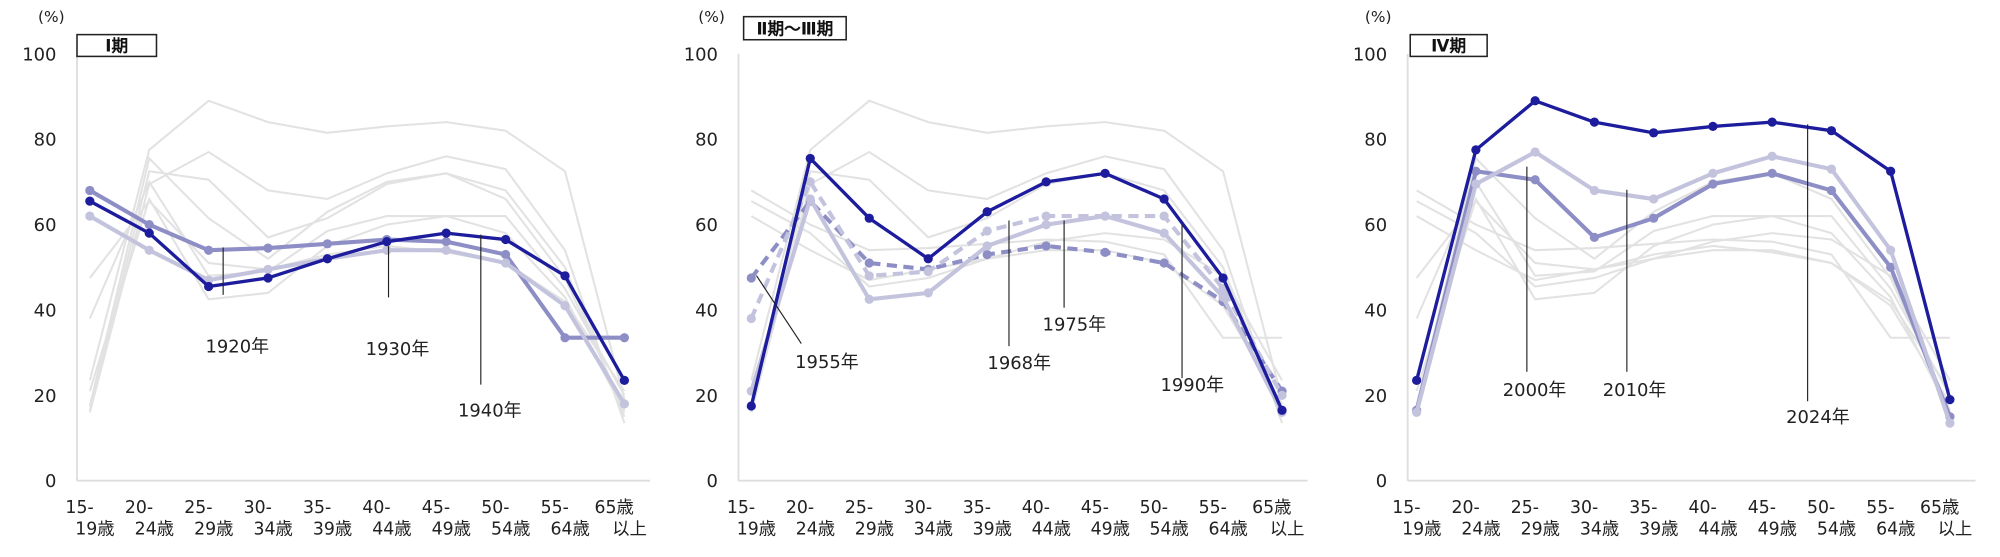 This screenshot has width=2000, height=557. What do you see at coordinates (795, 29) in the screenshot?
I see `panel-title: Ⅱ期～Ⅲ期` at bounding box center [795, 29].